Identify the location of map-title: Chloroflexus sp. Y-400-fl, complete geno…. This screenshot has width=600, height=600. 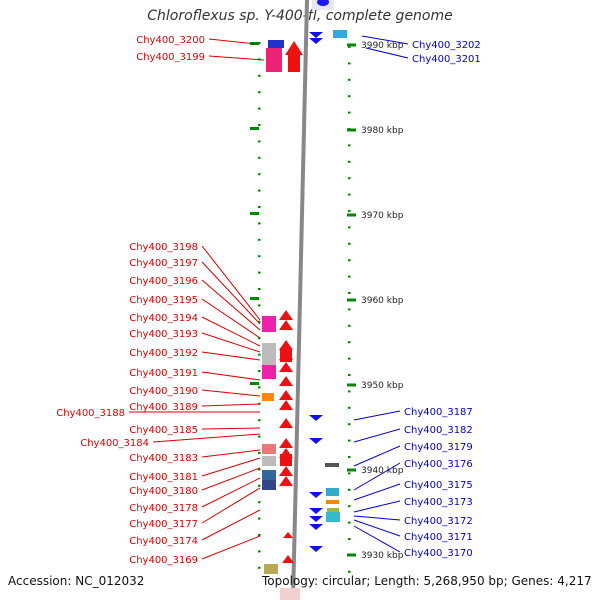
(300, 16).